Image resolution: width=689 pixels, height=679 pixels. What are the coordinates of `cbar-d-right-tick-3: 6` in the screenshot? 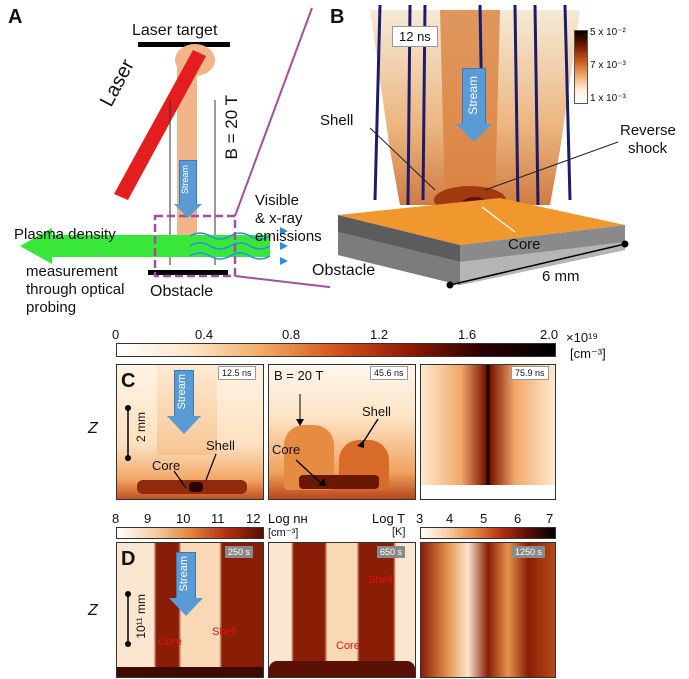 It's located at (518, 518).